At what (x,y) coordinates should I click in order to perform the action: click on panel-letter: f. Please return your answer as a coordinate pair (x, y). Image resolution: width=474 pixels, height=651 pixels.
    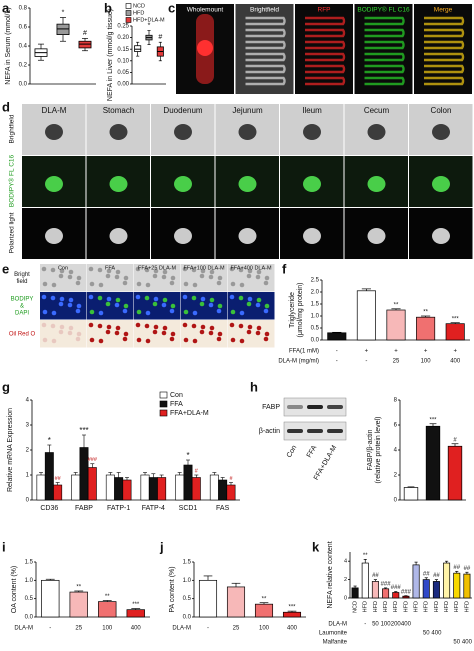
    Looking at the image, I should click on (284, 268).